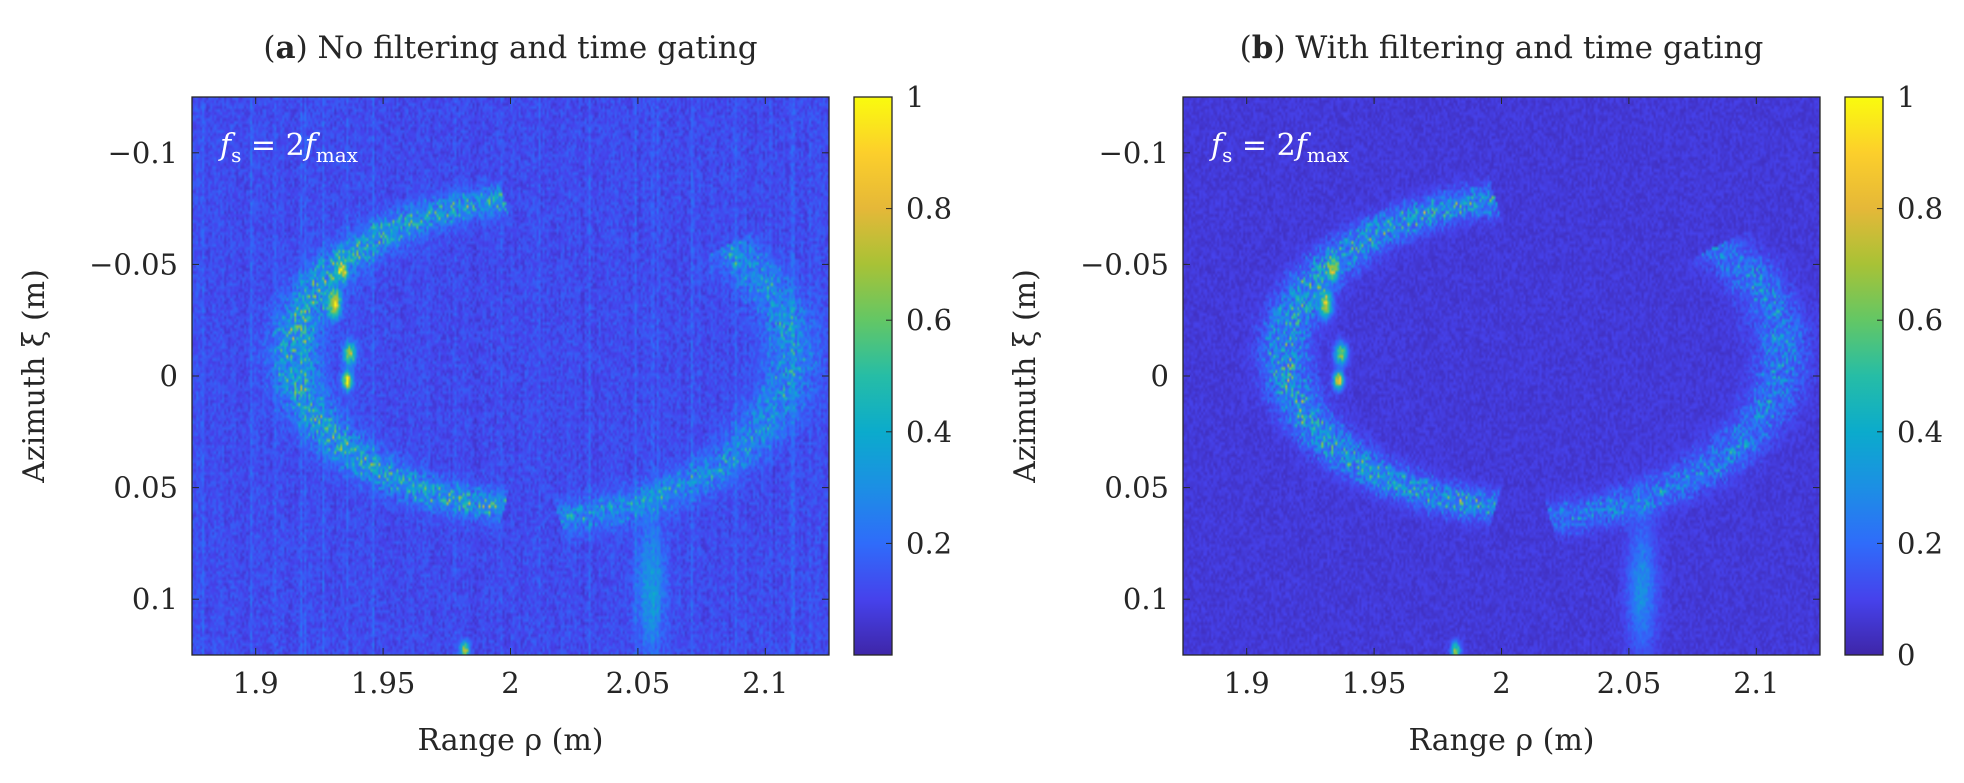  I want to click on panel-title: (a) No filtering and time gating, so click(510, 48).